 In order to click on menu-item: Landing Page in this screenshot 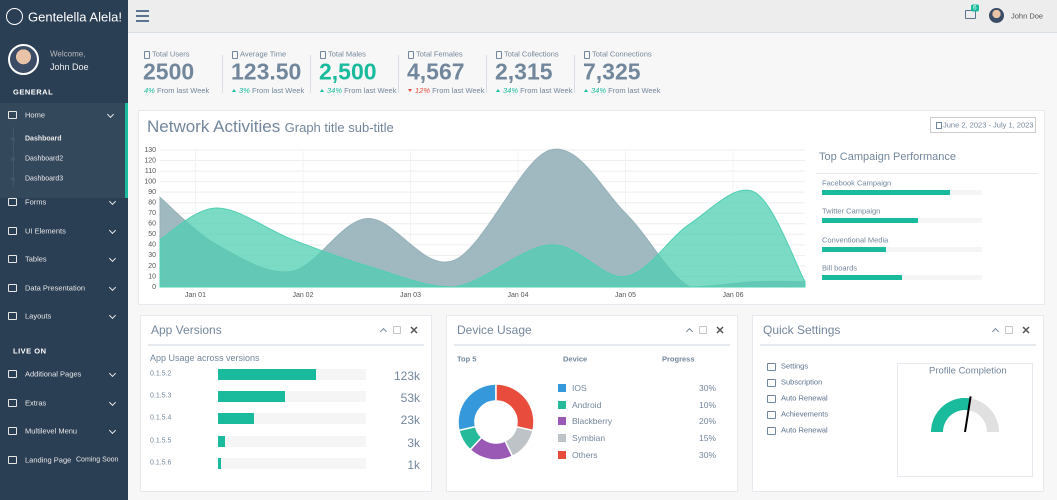, I will do `click(48, 459)`.